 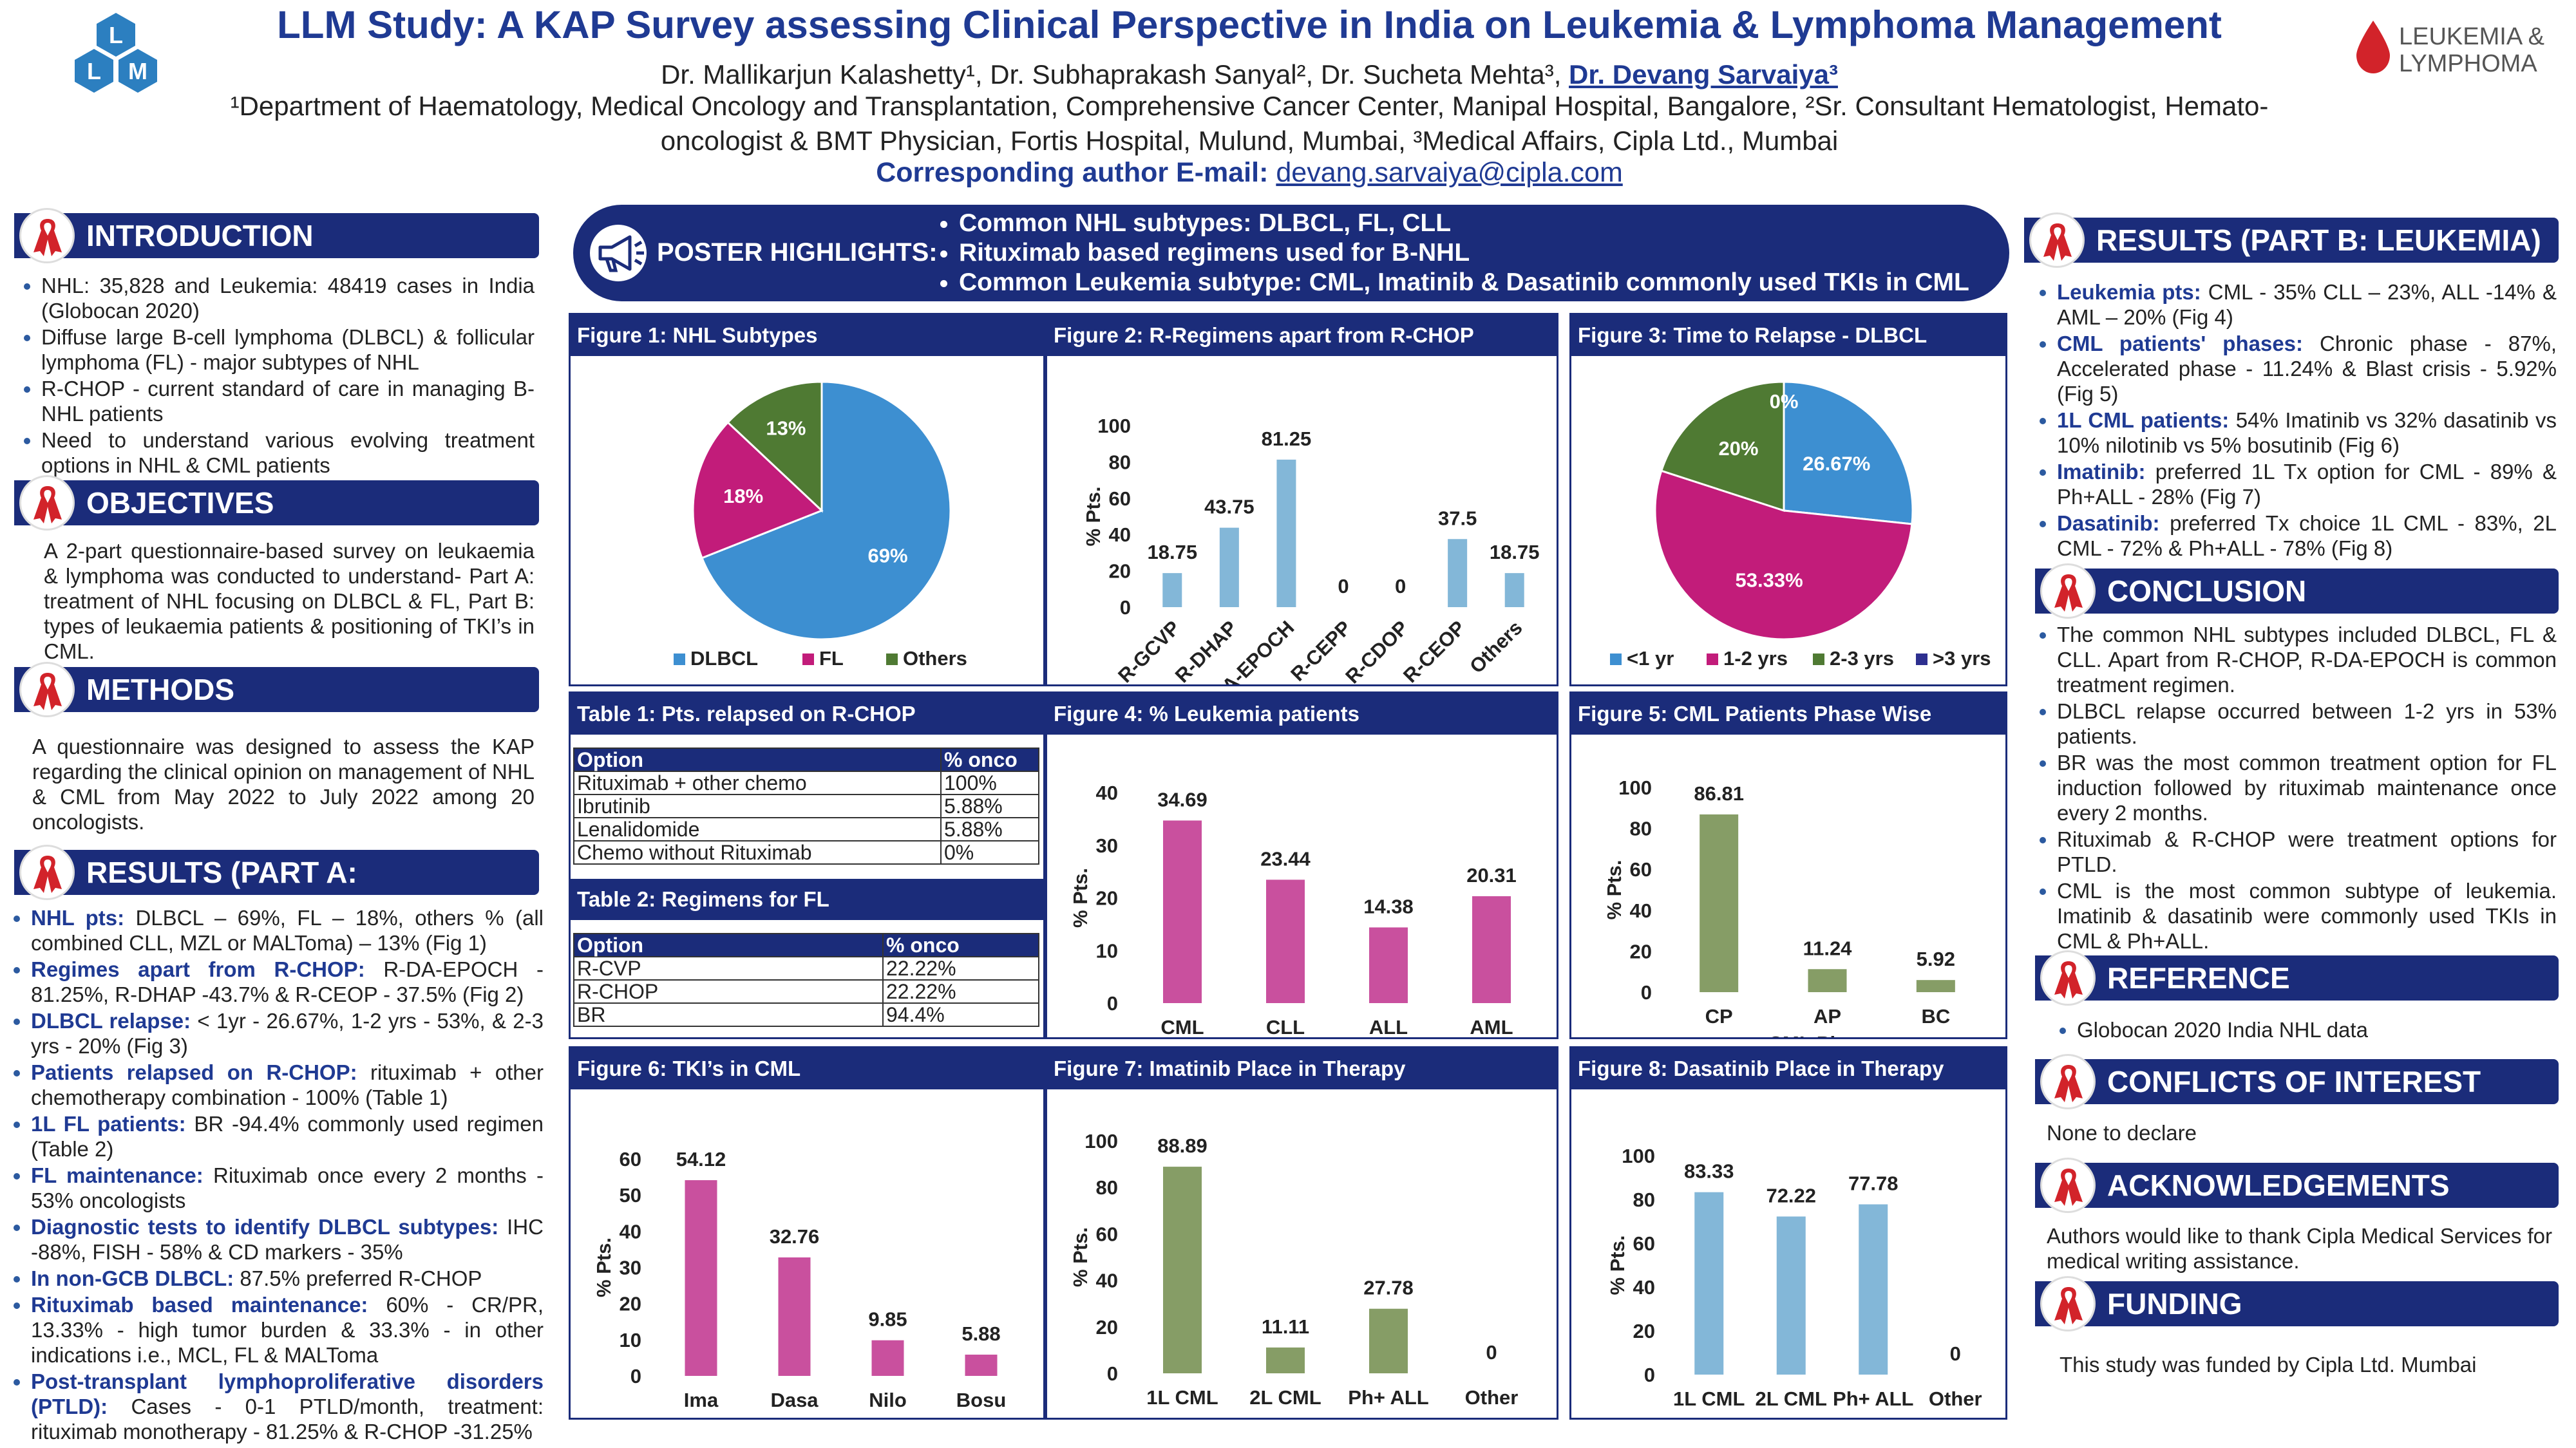 What do you see at coordinates (980, 1334) in the screenshot?
I see `data-label: 5.88` at bounding box center [980, 1334].